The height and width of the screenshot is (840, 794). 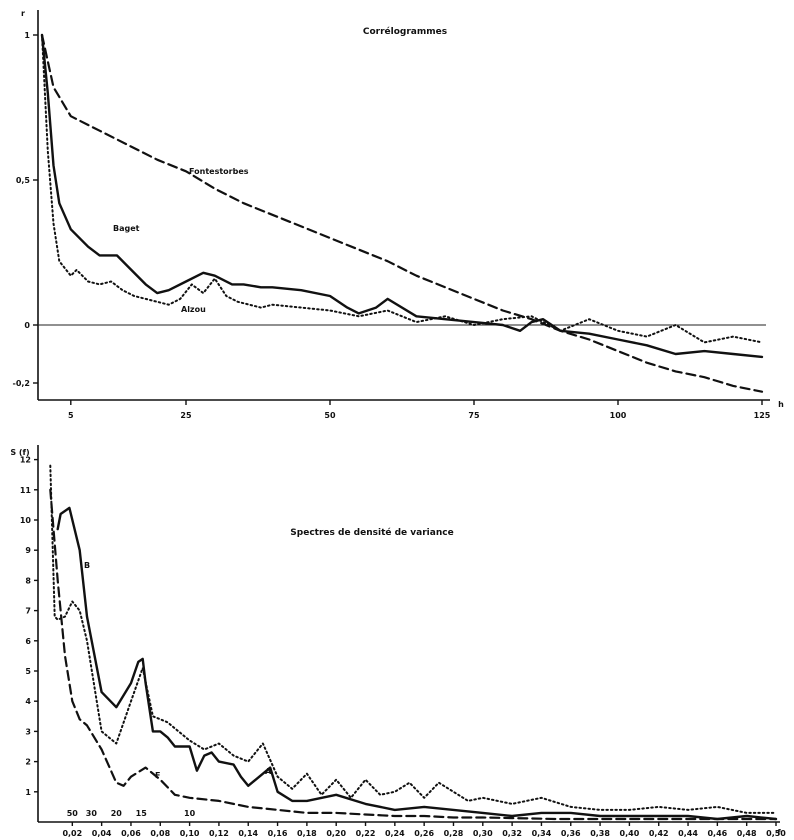 What do you see at coordinates (28, 580) in the screenshot?
I see `y-tick-label: 8` at bounding box center [28, 580].